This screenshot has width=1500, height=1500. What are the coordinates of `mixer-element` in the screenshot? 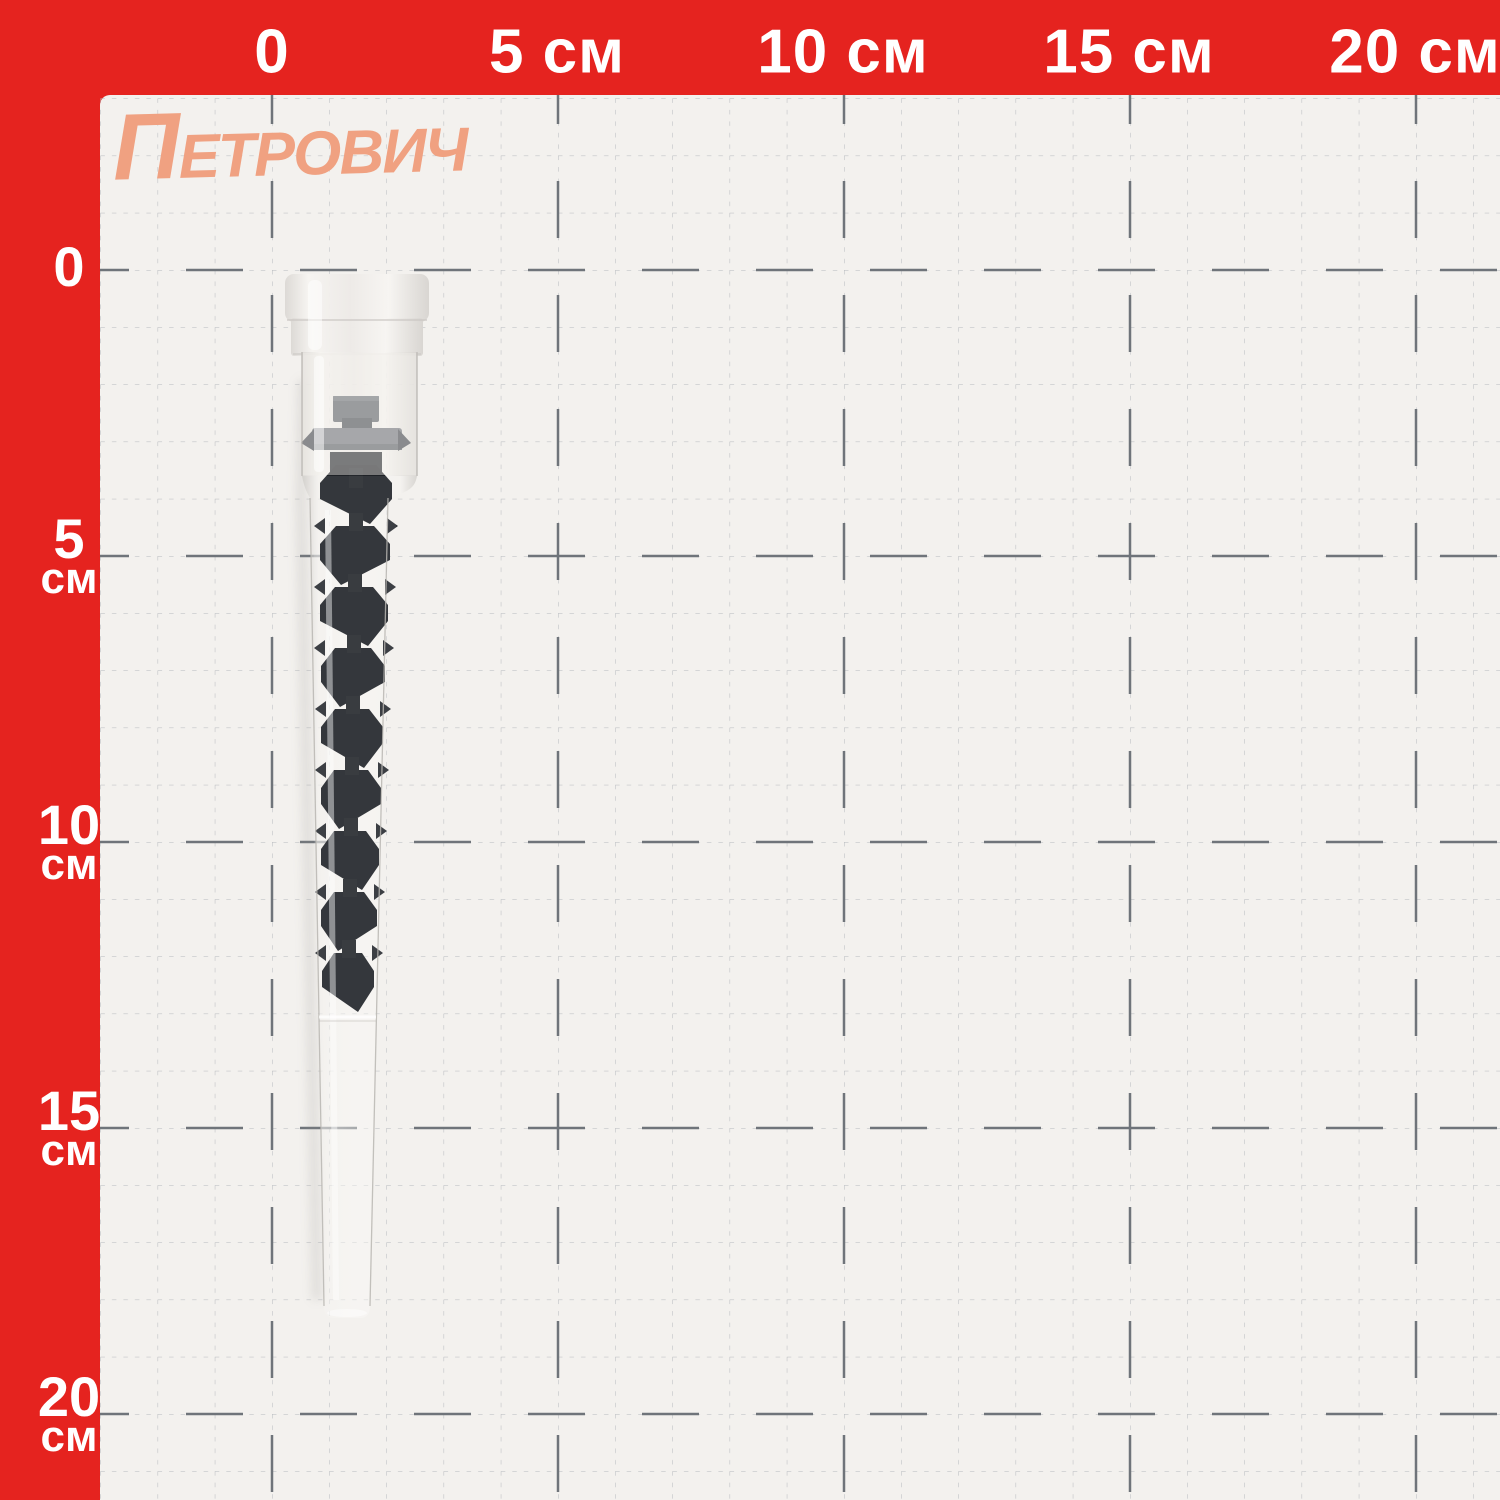 It's located at (356, 704).